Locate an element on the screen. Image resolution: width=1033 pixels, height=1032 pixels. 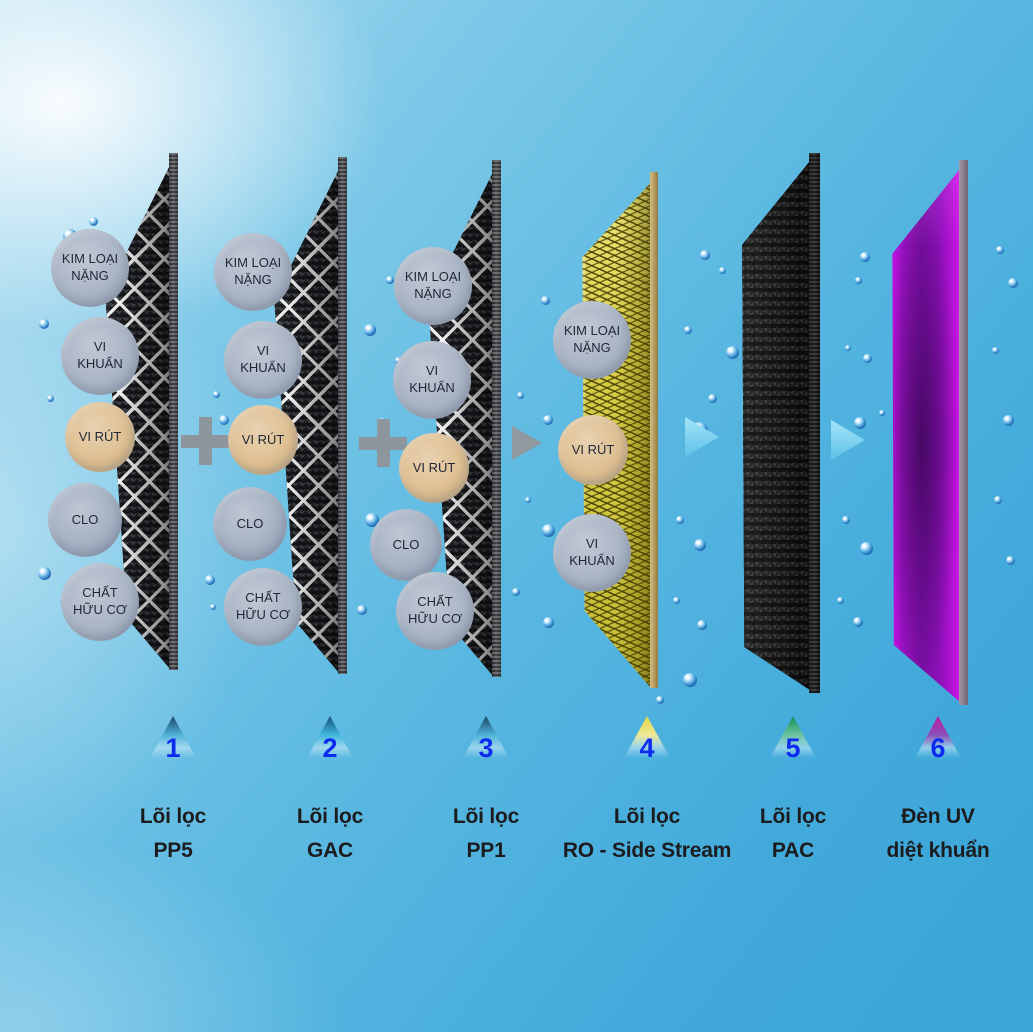
filter-label: Lõi lọc PP1 is located at coordinates (486, 834).